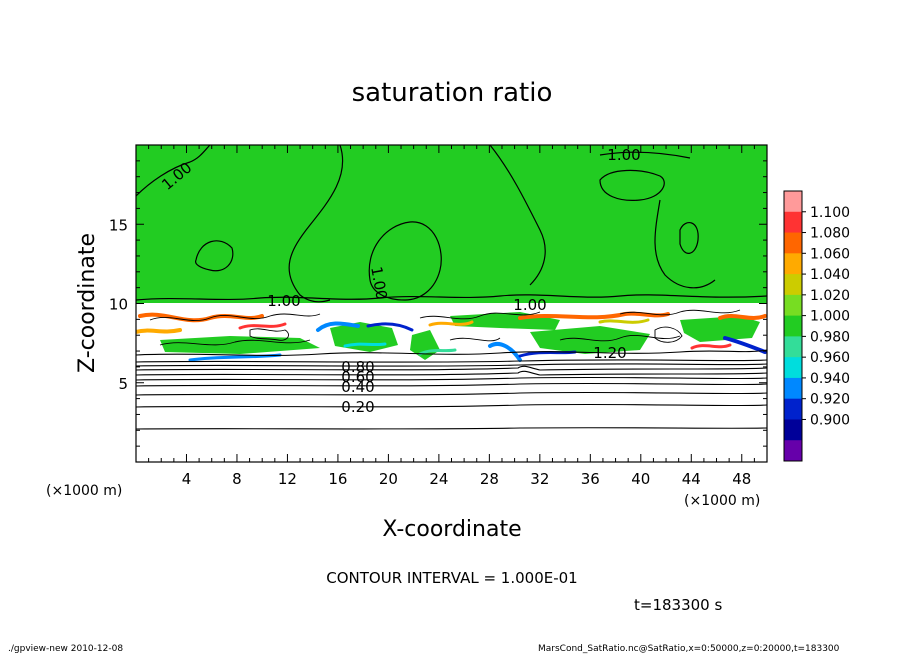 Image resolution: width=904 pixels, height=654 pixels. I want to click on colorbar-label: 1.080, so click(830, 234).